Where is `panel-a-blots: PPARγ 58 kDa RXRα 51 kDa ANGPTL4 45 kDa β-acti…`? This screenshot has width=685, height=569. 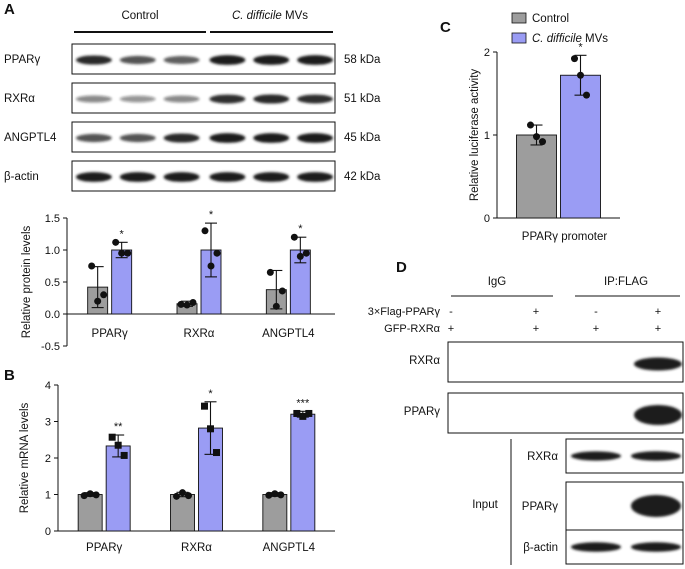
panel-a-blots: PPARγ 58 kDa RXRα 51 kDa ANGPTL4 45 kDa β-acti… is located at coordinates (192, 117).